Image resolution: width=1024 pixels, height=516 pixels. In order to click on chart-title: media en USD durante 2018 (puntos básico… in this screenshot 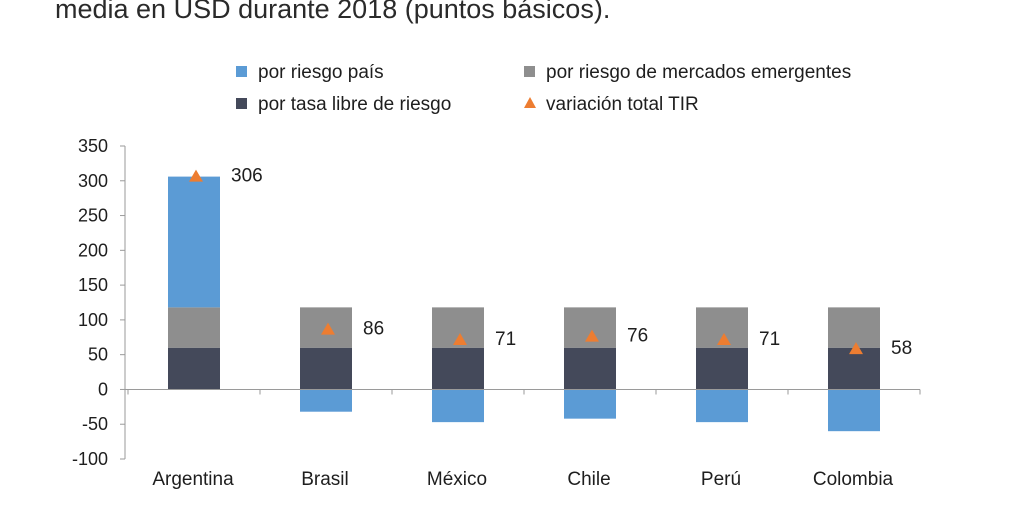, I will do `click(333, 12)`.